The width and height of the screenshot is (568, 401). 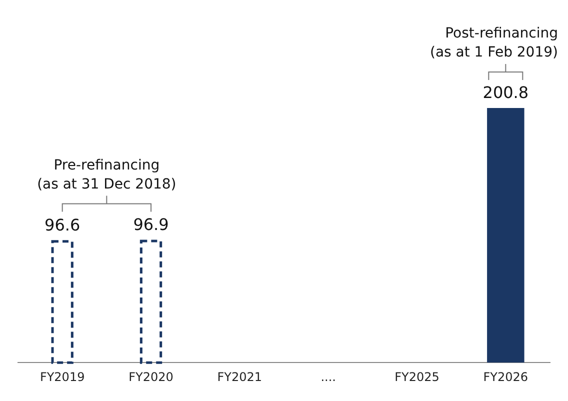 I want to click on annotation: Pre-refinancing (as at 31 Dec 2018), so click(x=106, y=174).